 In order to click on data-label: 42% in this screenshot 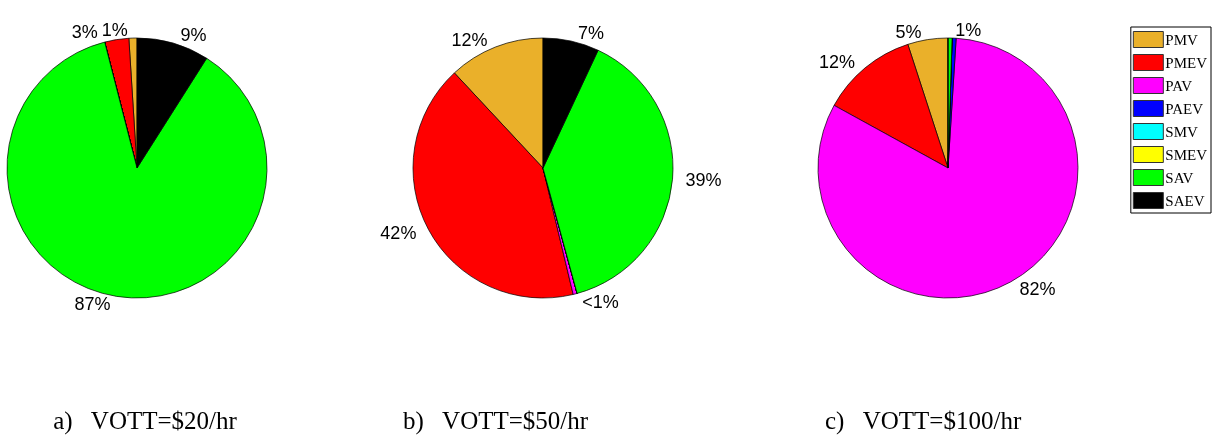, I will do `click(398, 233)`.